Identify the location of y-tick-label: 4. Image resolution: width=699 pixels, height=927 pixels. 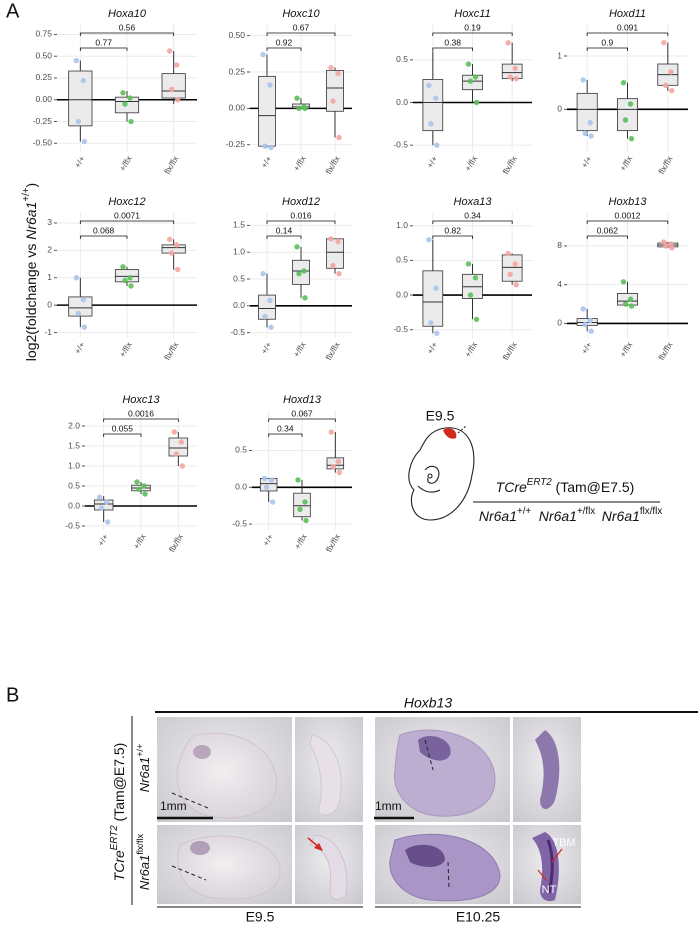
(559, 284).